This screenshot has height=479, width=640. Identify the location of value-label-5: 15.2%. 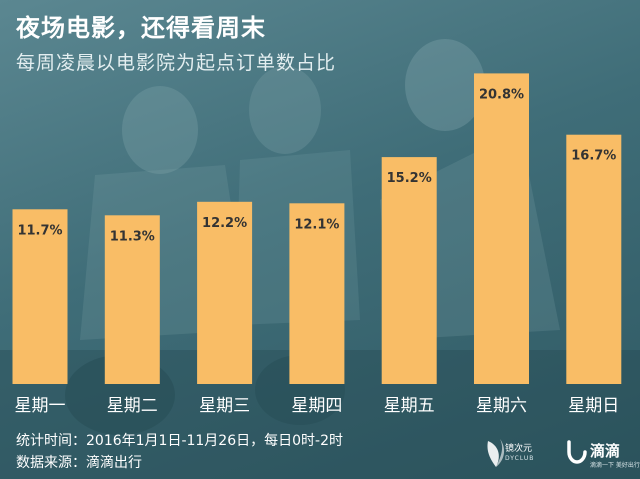
(409, 178).